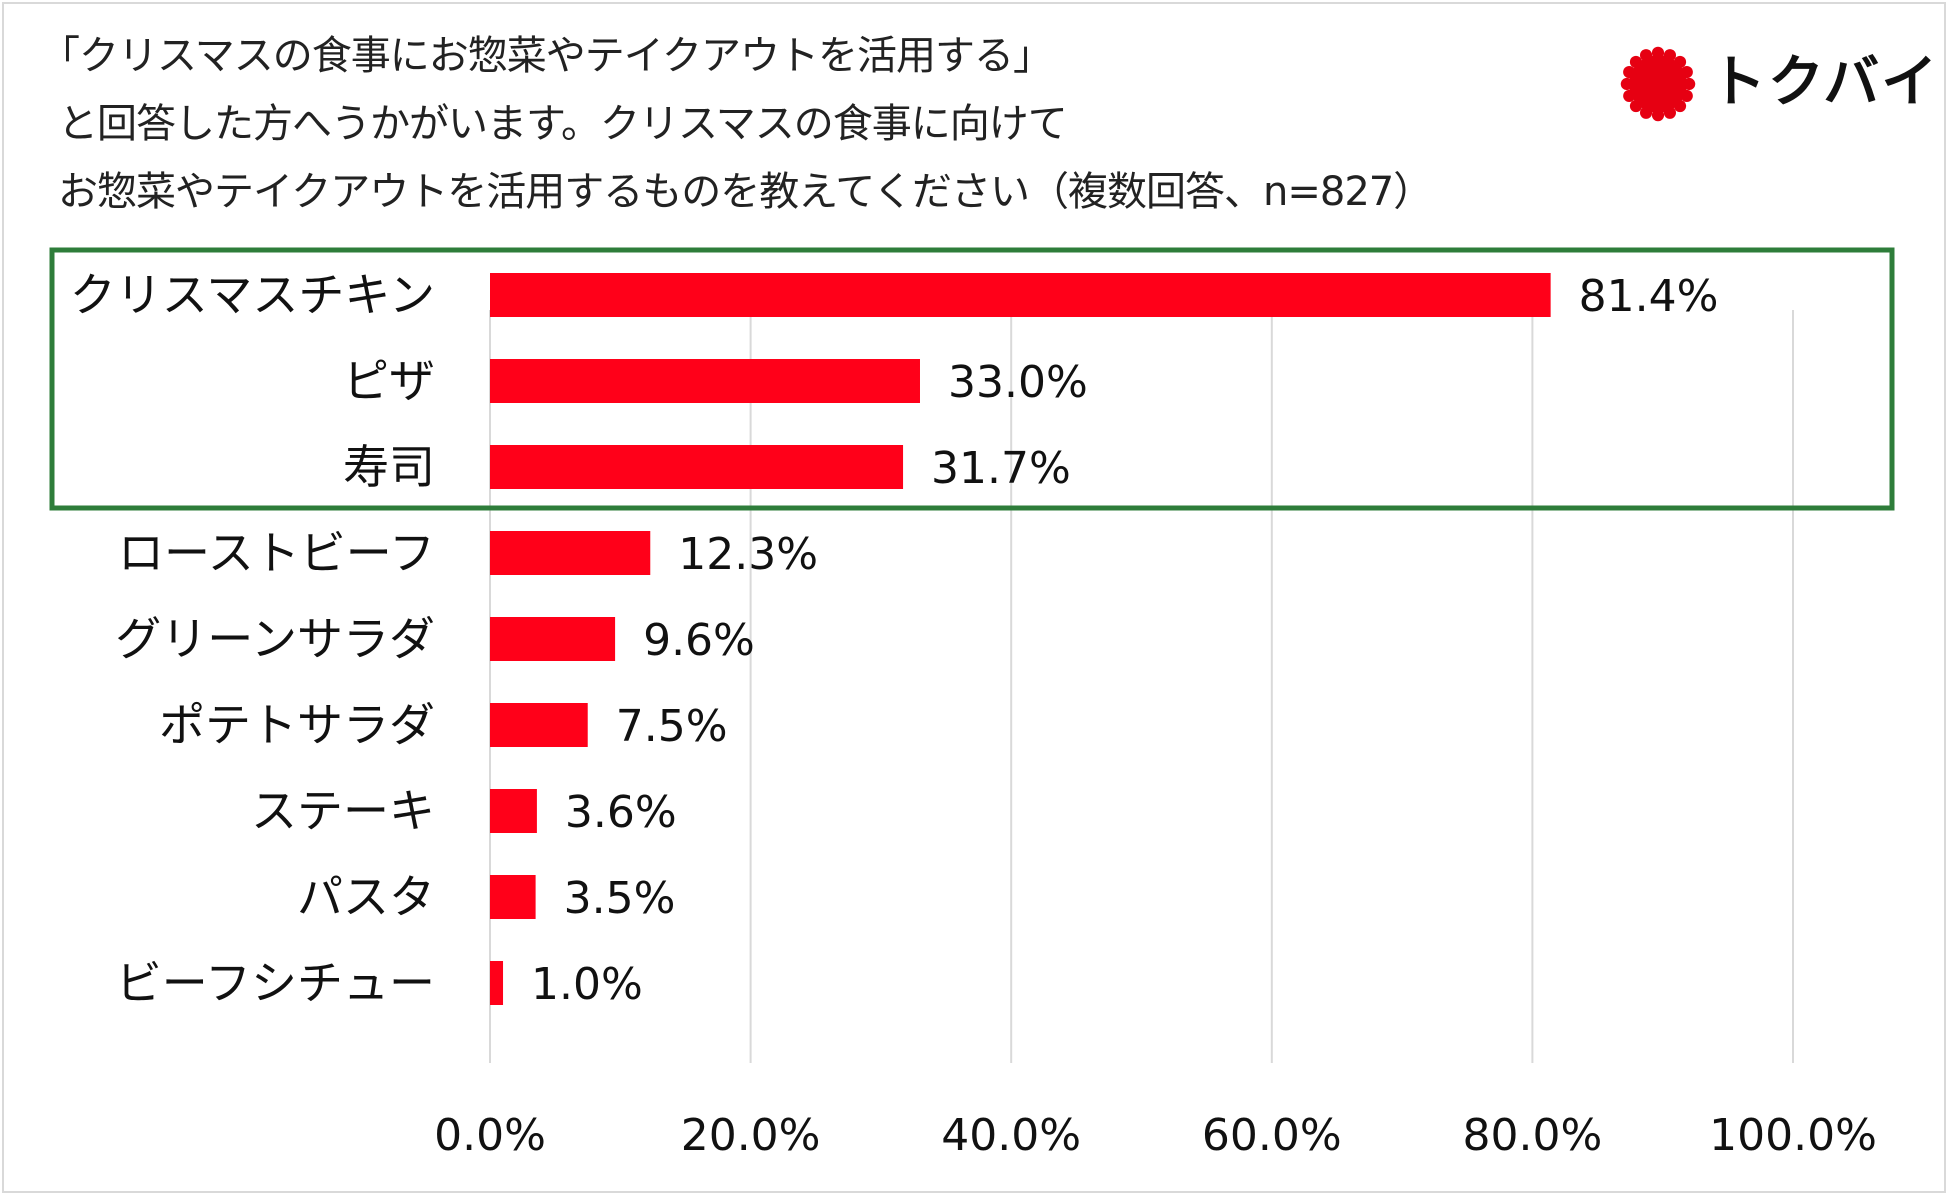 Image resolution: width=1950 pixels, height=1197 pixels. I want to click on x-tick-label: 0.0%, so click(490, 1135).